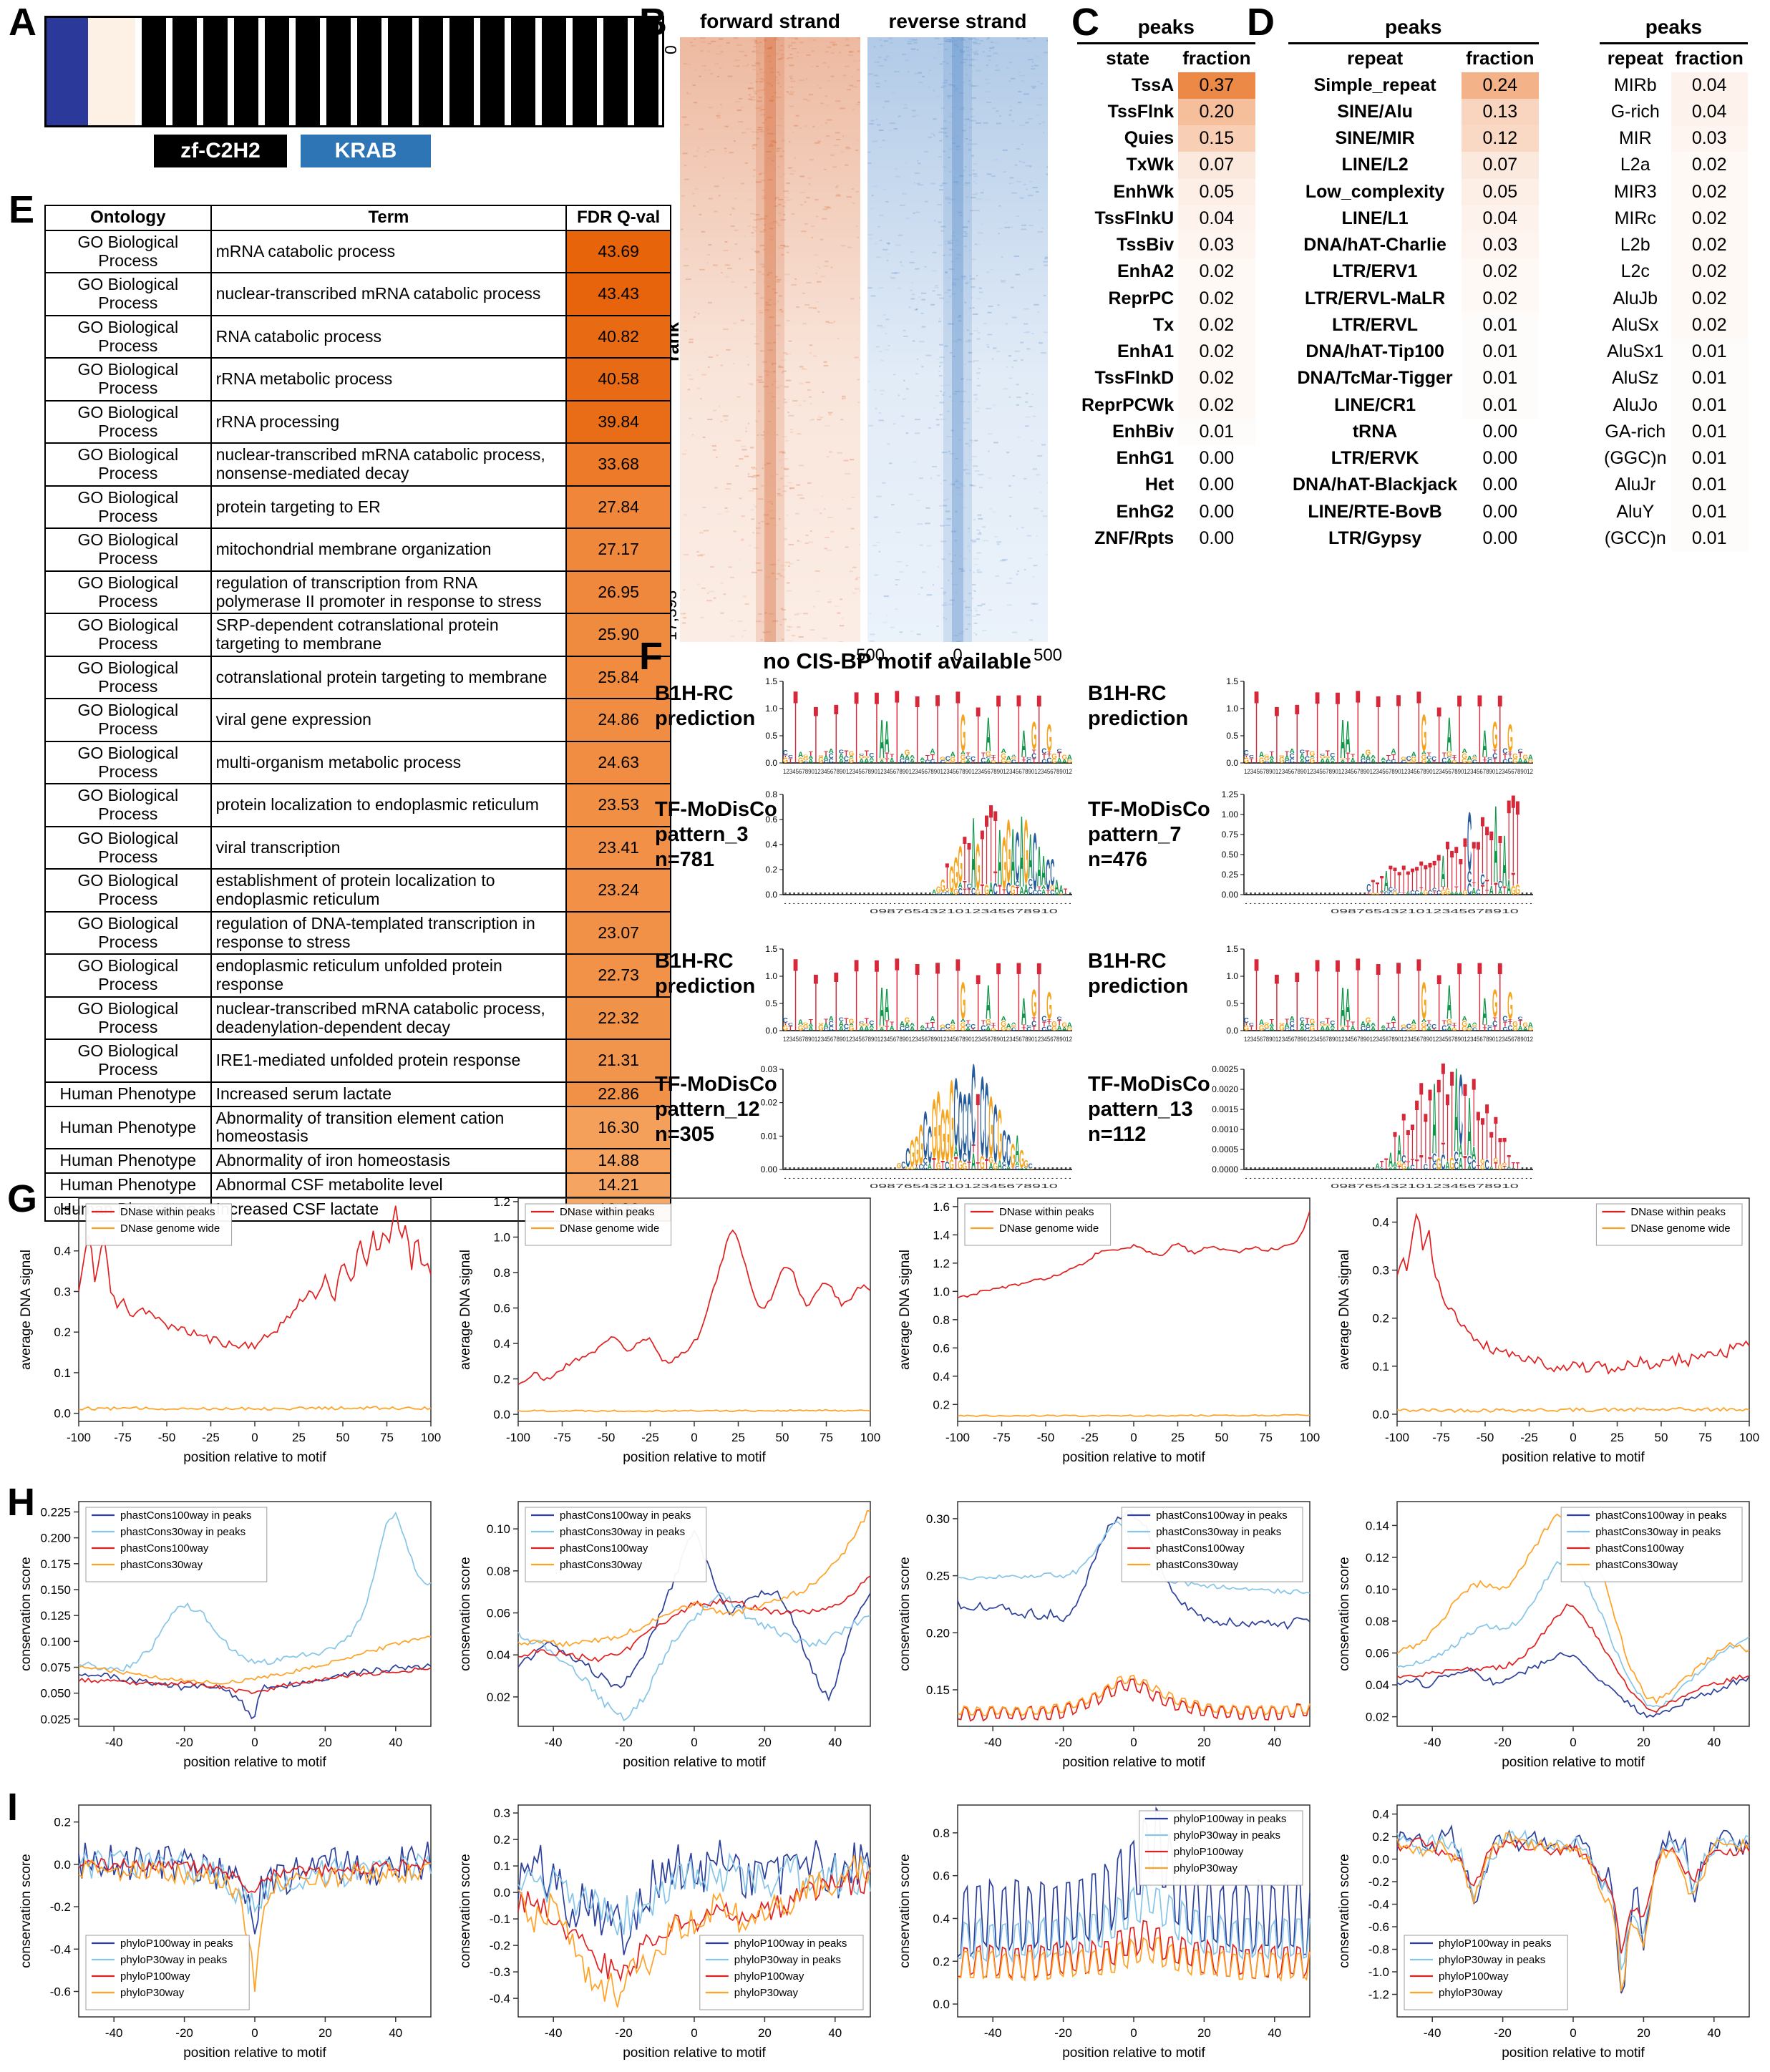 The height and width of the screenshot is (2072, 1770). Describe the element at coordinates (769, 1169) in the screenshot. I see `svg-text: 0.00` at that location.